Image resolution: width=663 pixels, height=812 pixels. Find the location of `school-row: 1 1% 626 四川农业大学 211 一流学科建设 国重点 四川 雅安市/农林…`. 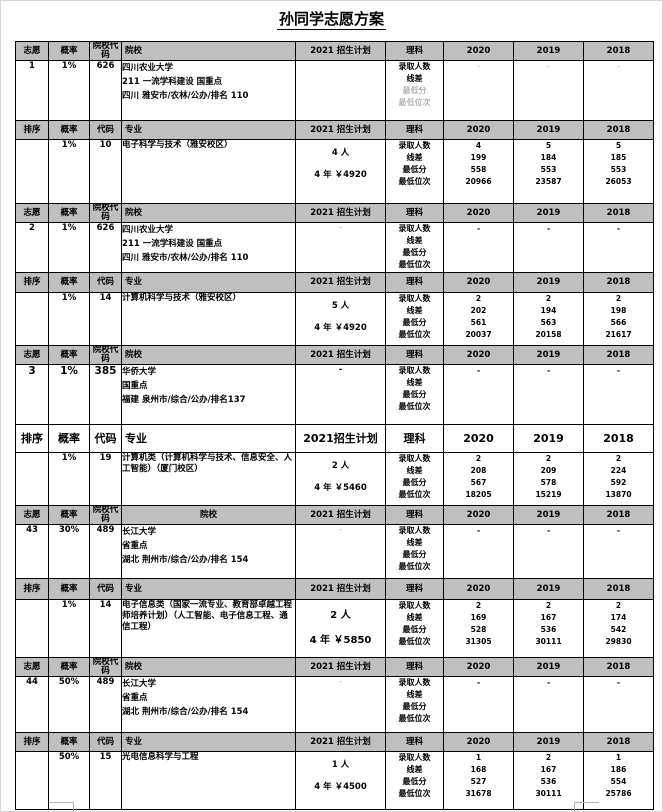

school-row: 1 1% 626 四川农业大学 211 一流学科建设 国重点 四川 雅安市/农林… is located at coordinates (334, 90).